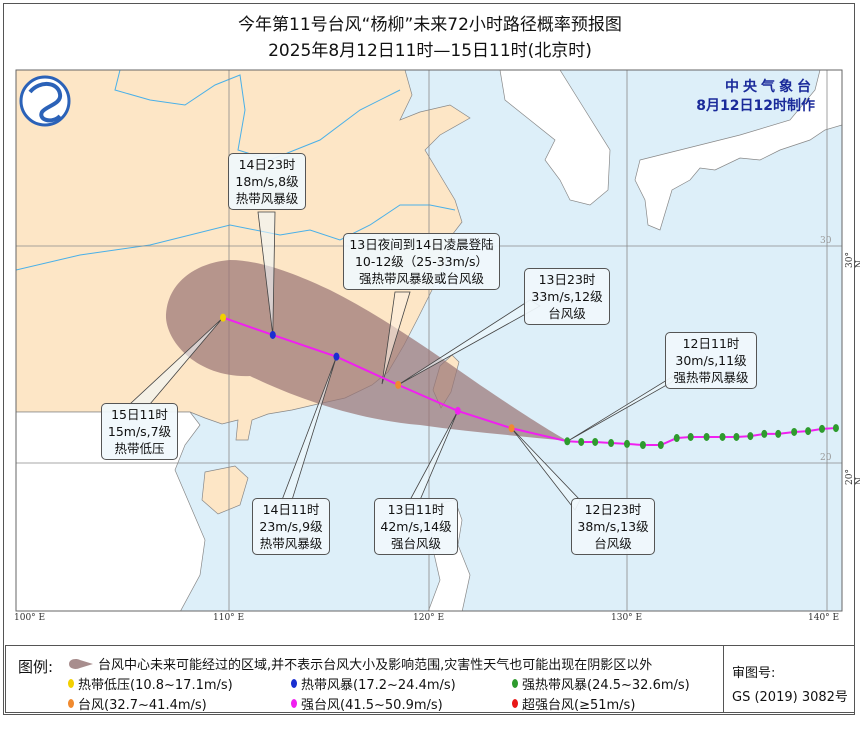 The width and height of the screenshot is (860, 732). I want to click on lon-label-110: 110° E, so click(229, 618).